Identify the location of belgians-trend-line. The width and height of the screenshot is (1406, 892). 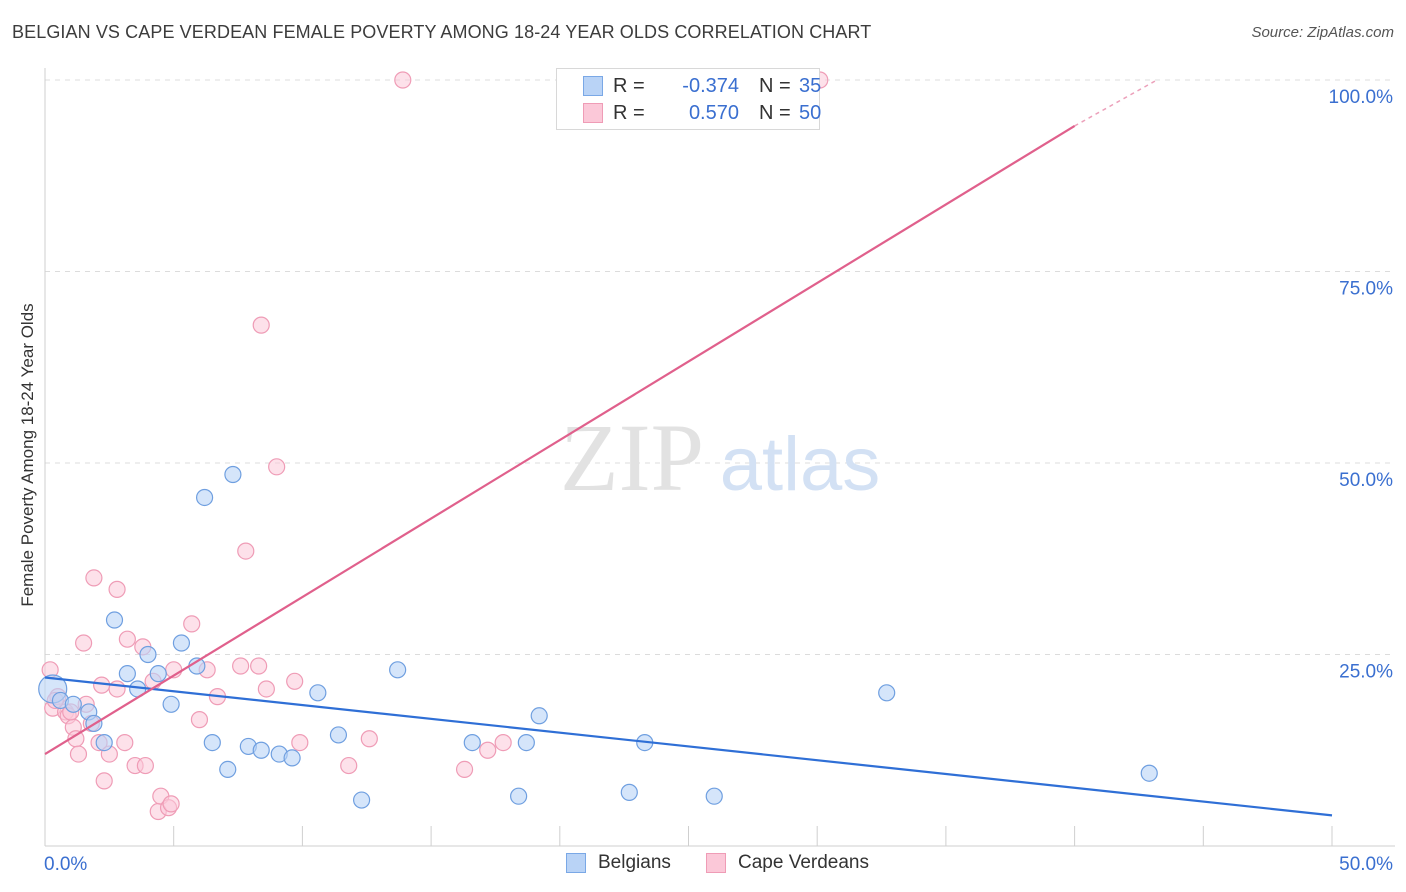
(688, 746).